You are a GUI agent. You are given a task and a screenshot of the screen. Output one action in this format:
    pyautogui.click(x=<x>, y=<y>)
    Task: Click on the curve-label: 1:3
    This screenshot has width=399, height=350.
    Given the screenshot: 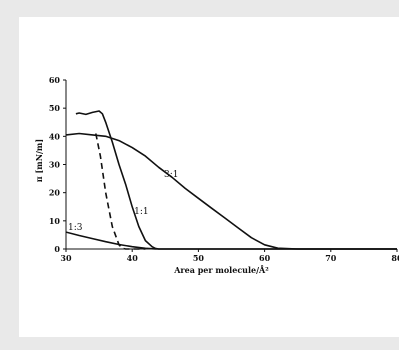 What is the action you would take?
    pyautogui.click(x=75, y=228)
    